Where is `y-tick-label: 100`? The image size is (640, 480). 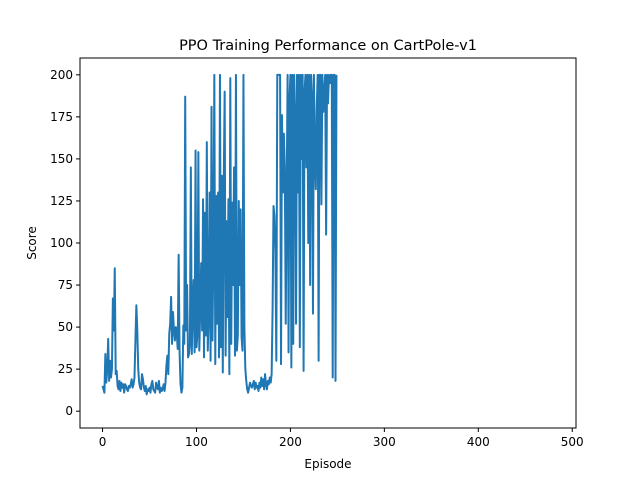 y-tick-label: 100 is located at coordinates (61, 243).